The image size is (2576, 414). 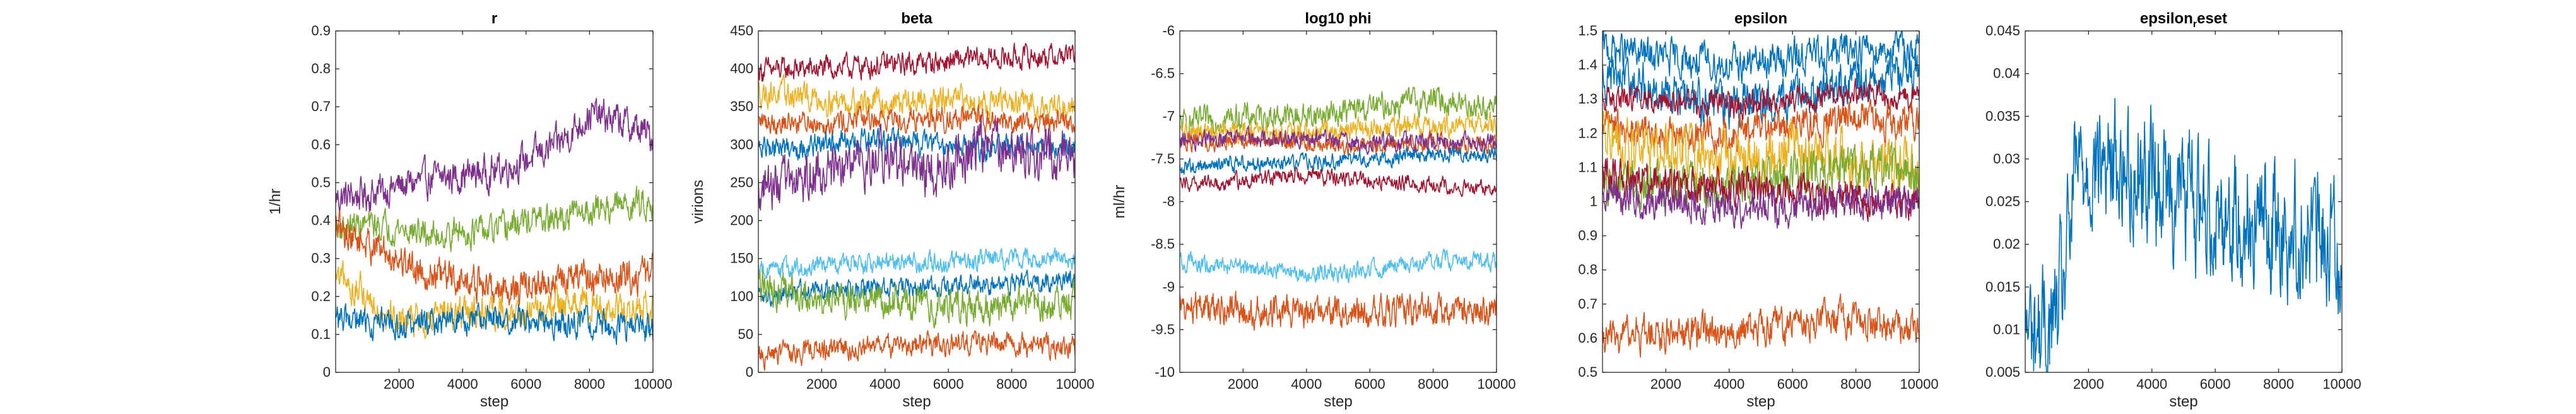 What do you see at coordinates (1168, 116) in the screenshot?
I see `y-tick-label: -7` at bounding box center [1168, 116].